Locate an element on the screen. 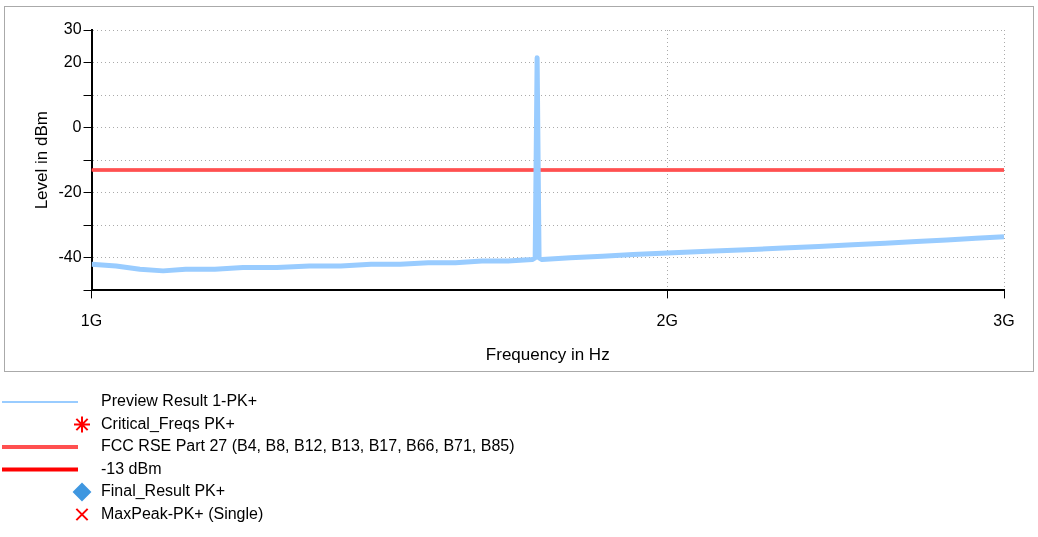  legend-label: FCC RSE Part 27 (B4, B8, B12, B13, B17, B66, B71, B85) is located at coordinates (308, 446).